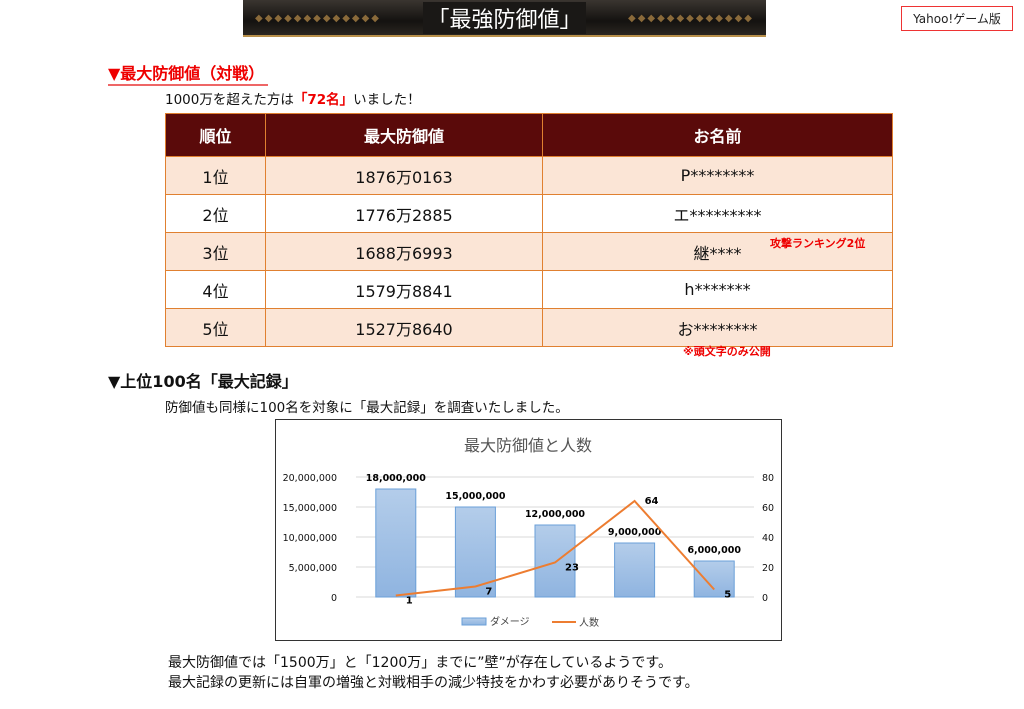 The width and height of the screenshot is (1024, 709). Describe the element at coordinates (215, 289) in the screenshot. I see `rank-cell: 4位` at that location.